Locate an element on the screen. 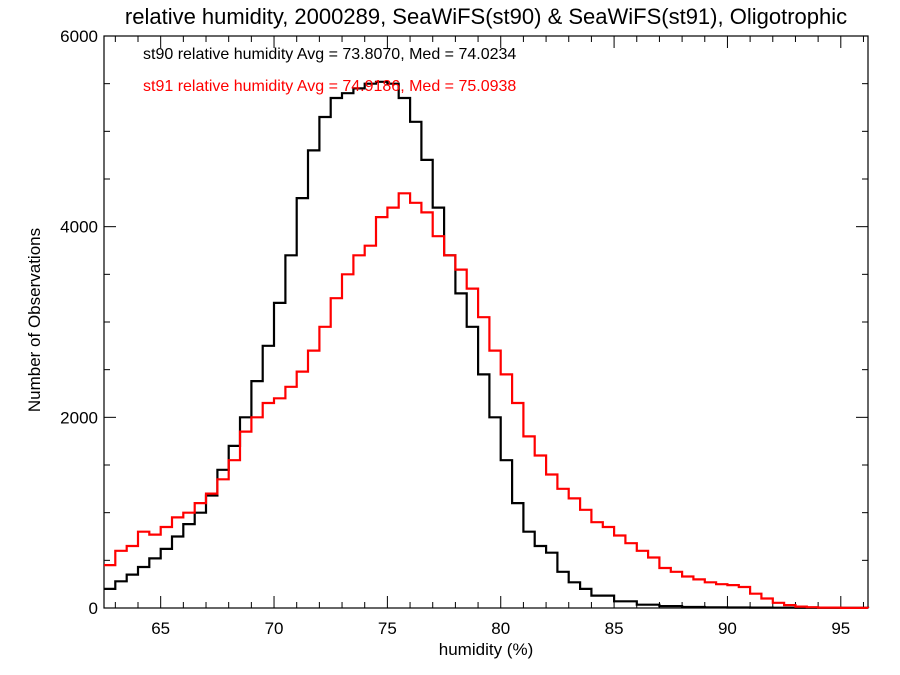 Image resolution: width=900 pixels, height=675 pixels. x-tick-label: 90 is located at coordinates (727, 628).